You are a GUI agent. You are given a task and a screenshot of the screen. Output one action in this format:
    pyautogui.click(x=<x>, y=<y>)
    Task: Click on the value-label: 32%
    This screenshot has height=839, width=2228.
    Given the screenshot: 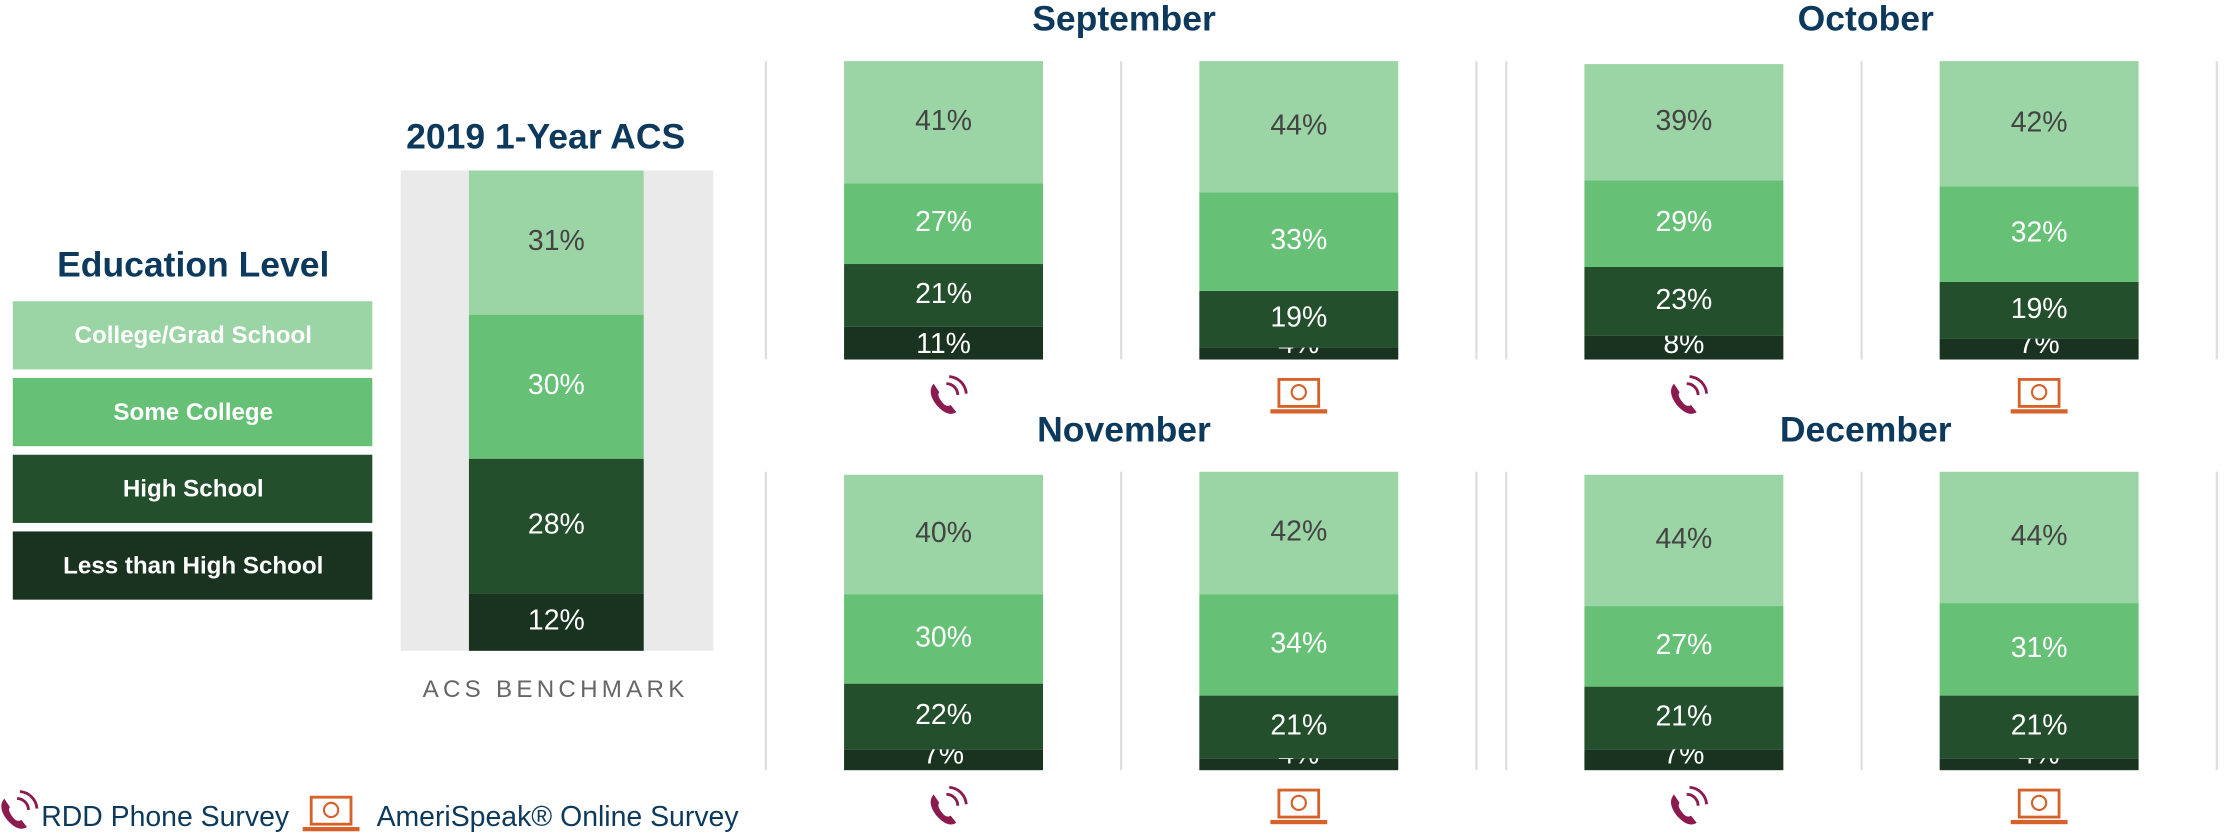 What is the action you would take?
    pyautogui.click(x=2039, y=233)
    